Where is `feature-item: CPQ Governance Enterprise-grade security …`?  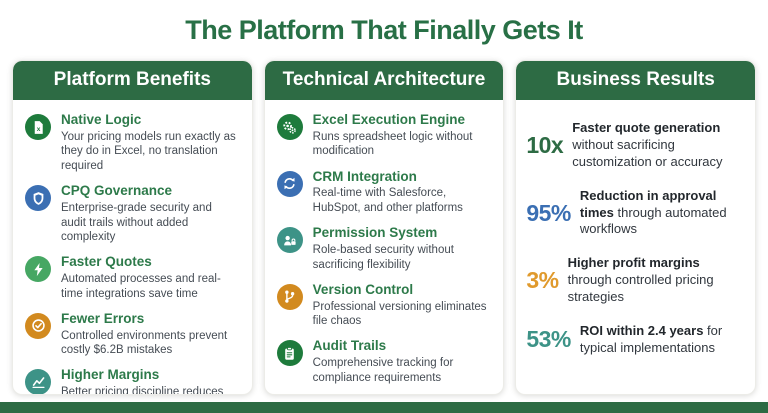
feature-item: CPQ Governance Enterprise-grade security … is located at coordinates (132, 214).